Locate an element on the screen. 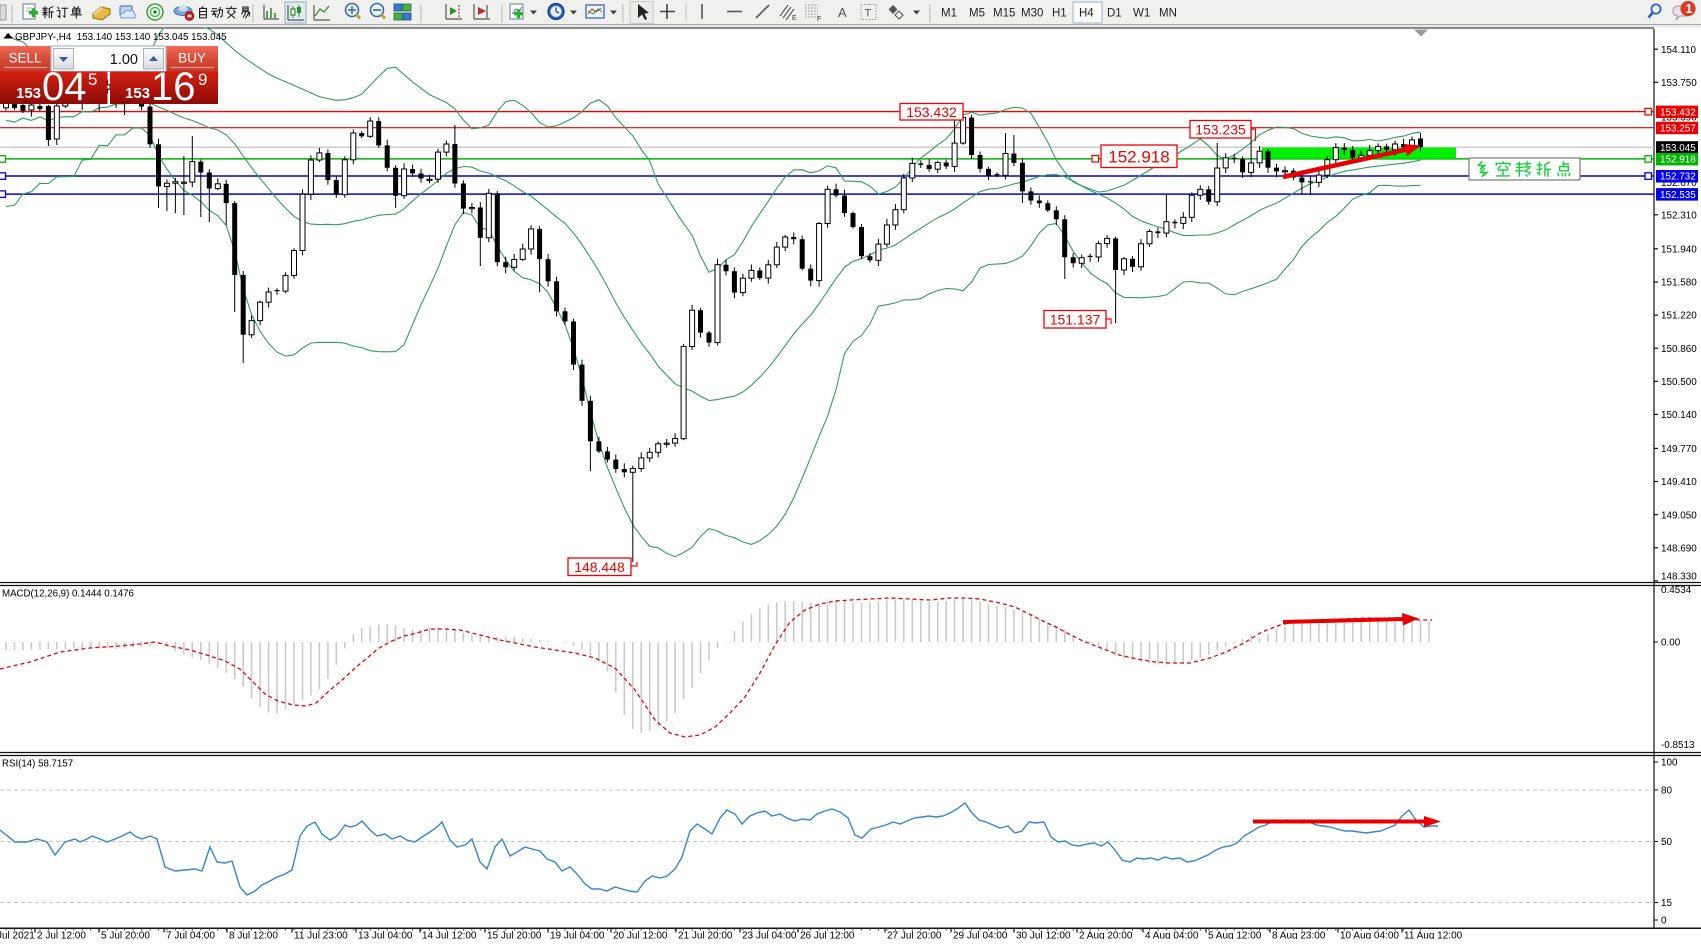 The image size is (1701, 944). svg-text: 11 Aug 12:00 is located at coordinates (1433, 935).